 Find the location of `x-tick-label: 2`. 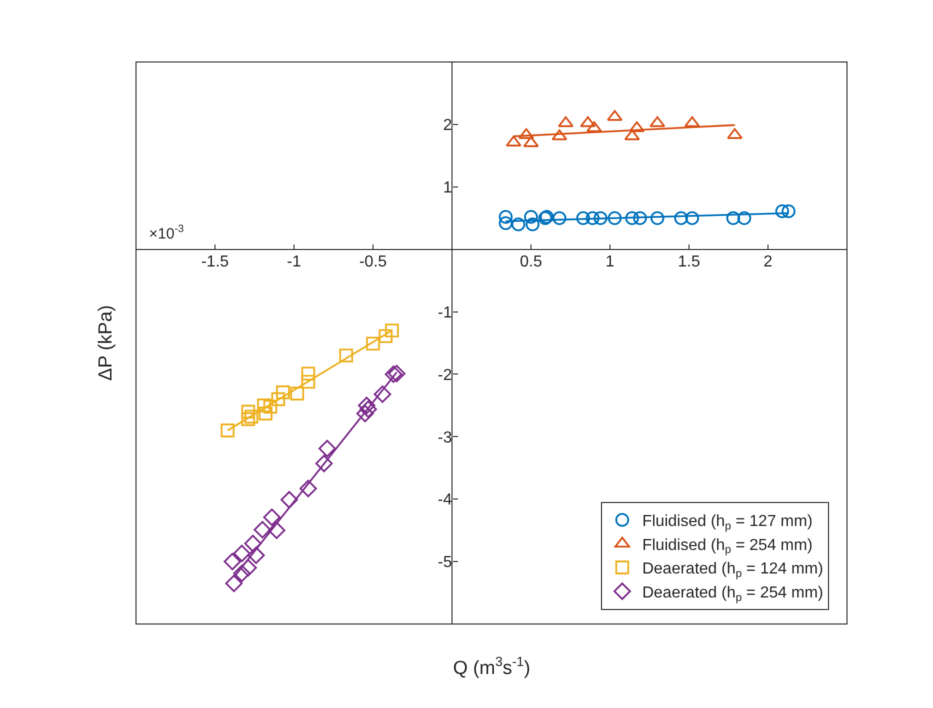

x-tick-label: 2 is located at coordinates (768, 261).